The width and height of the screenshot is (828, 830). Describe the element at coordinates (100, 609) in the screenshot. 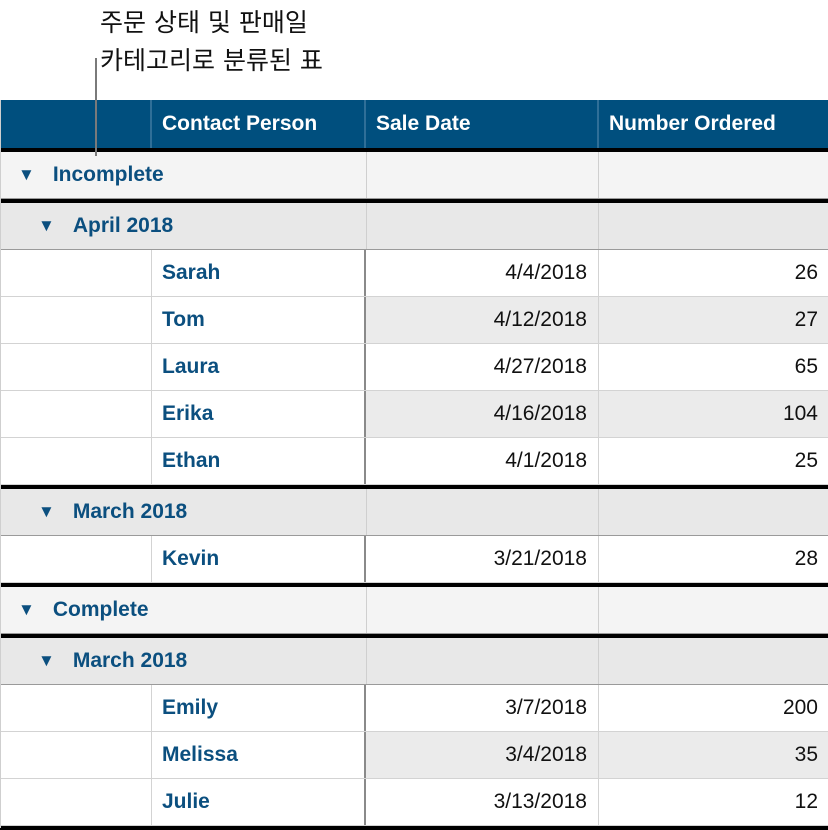

I see `category-name: Complete` at that location.